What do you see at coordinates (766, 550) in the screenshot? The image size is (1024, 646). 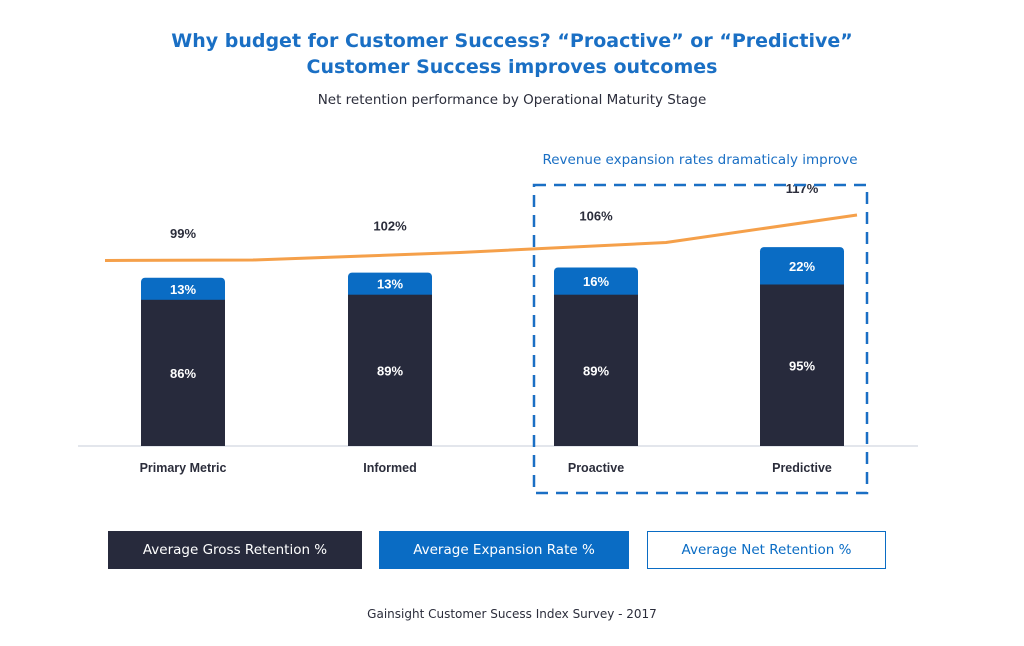 I see `legend-net-retention: Average Net Retention %` at bounding box center [766, 550].